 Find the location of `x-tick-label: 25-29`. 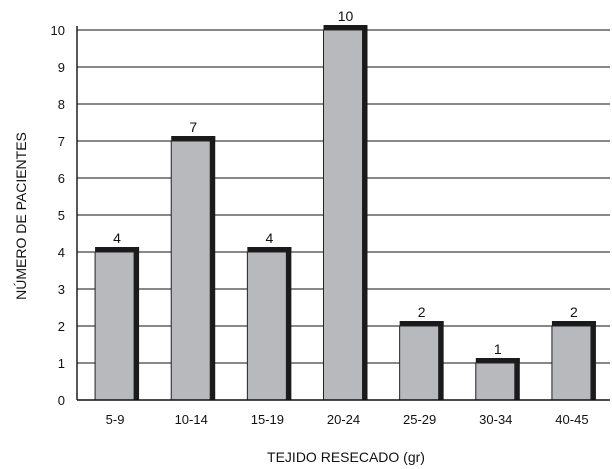

x-tick-label: 25-29 is located at coordinates (419, 419).